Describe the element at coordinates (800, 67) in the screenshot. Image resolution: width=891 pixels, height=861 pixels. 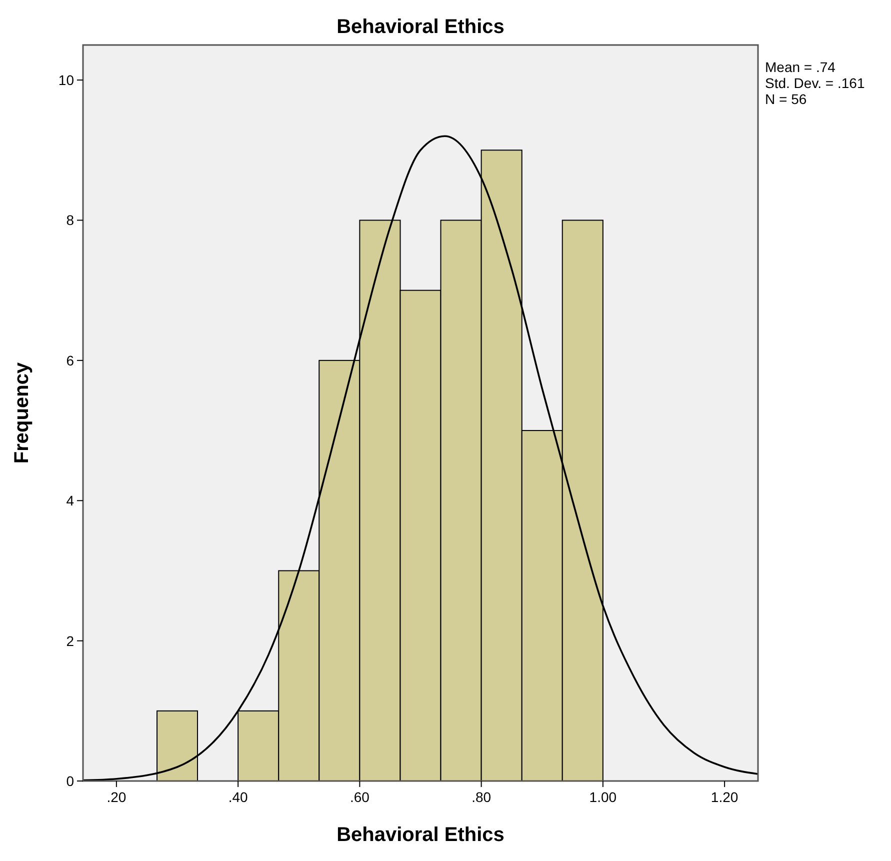
I see `text: Mean = .74` at that location.